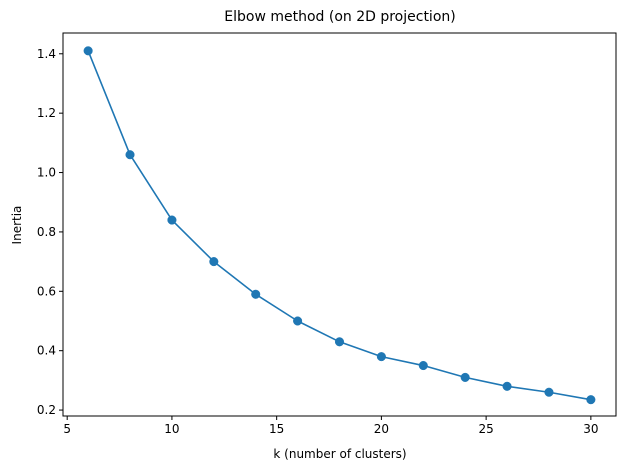 This screenshot has width=630, height=470. Describe the element at coordinates (381, 429) in the screenshot. I see `x-tick-label: 20` at that location.